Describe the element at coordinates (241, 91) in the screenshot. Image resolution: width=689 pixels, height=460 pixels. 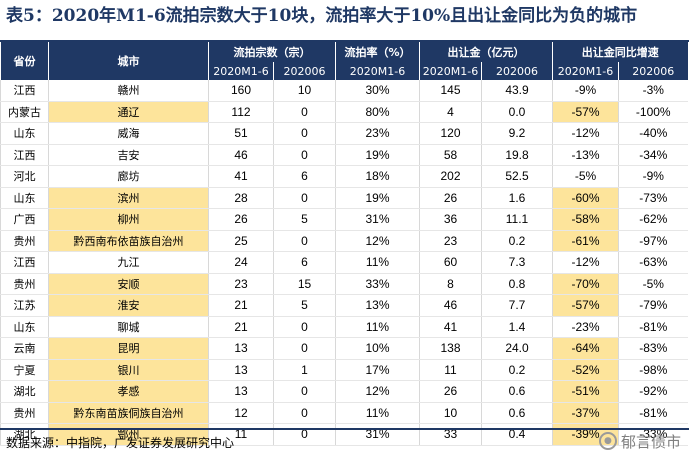
I see `cell-lots-h1: 160` at that location.